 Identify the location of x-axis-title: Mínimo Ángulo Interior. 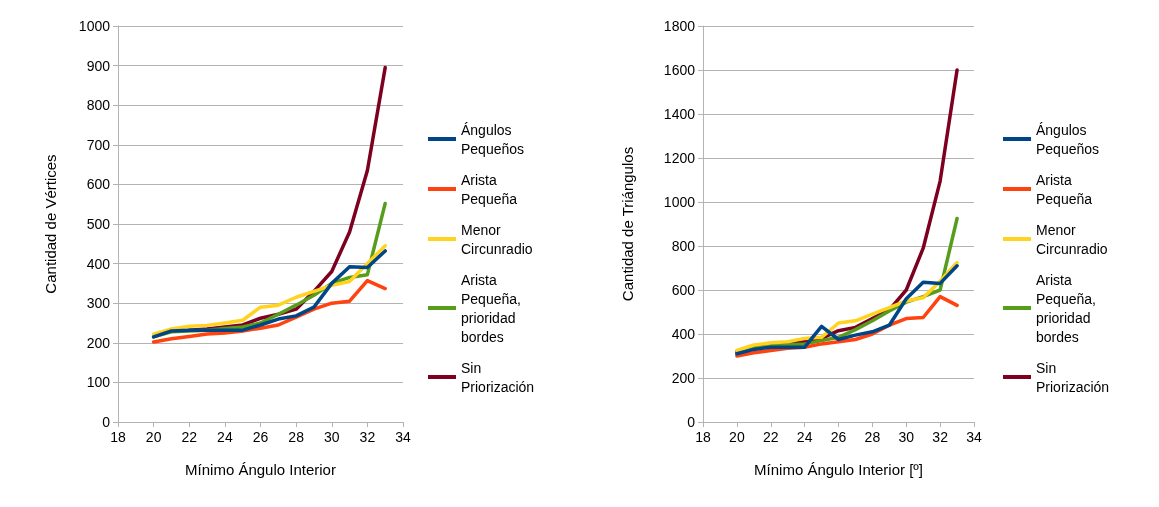
(260, 469).